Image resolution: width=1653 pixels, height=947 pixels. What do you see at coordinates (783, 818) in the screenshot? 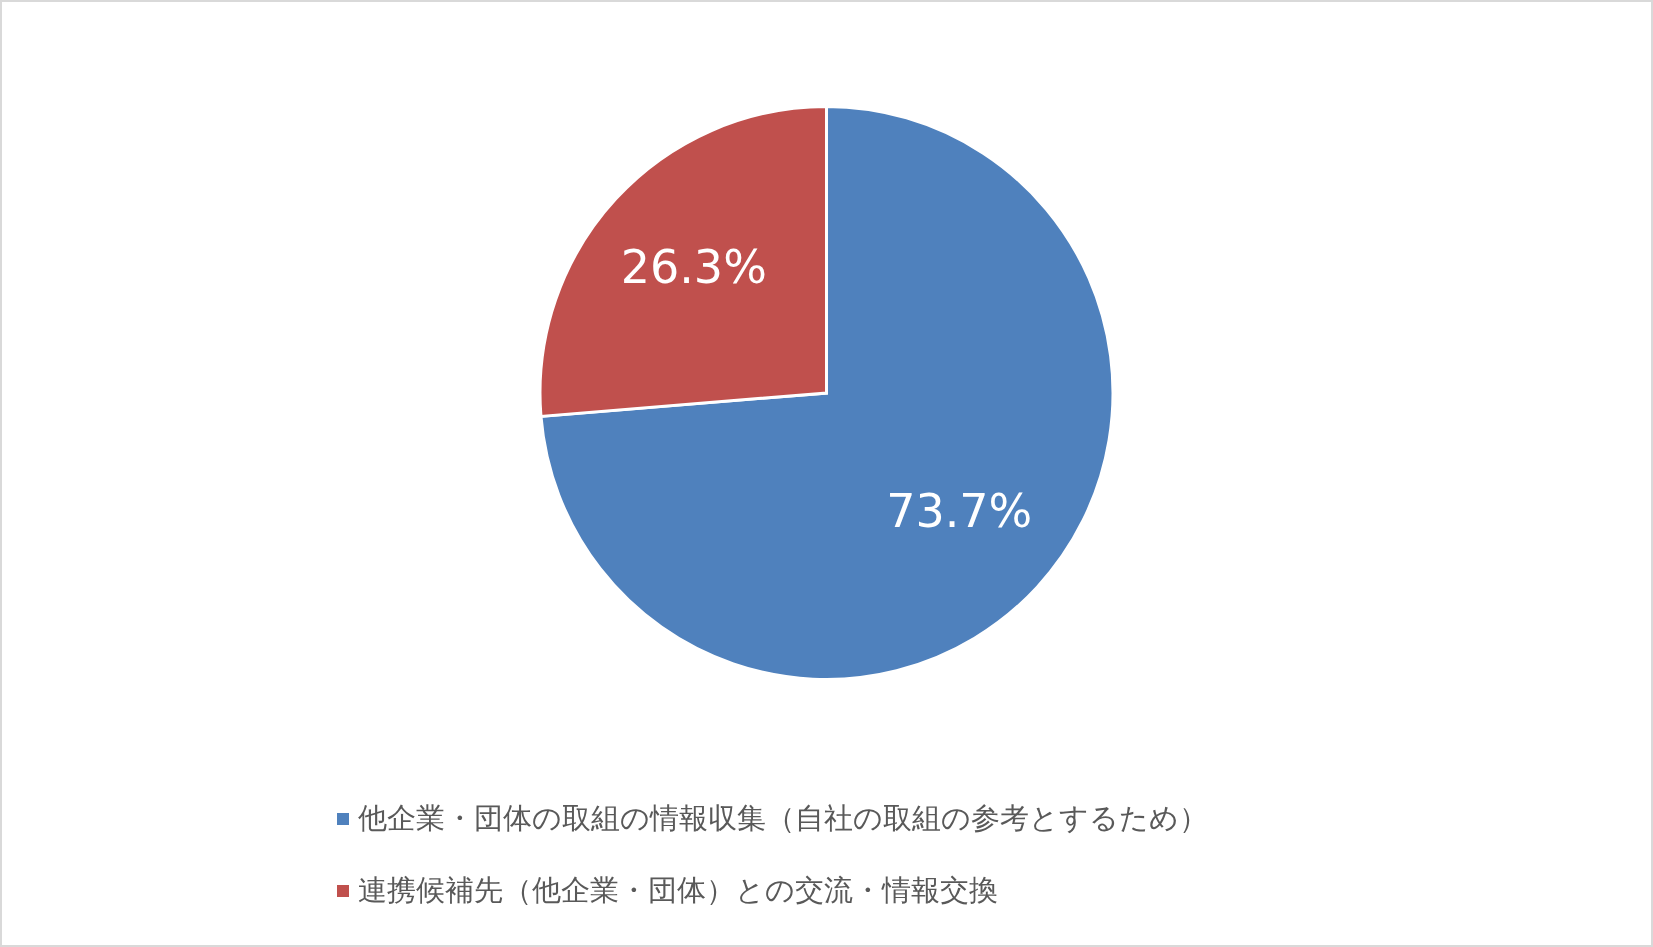
I see `legend-label: 他企業・団体の取組の情報収集（自社の取組の参考とするため）` at bounding box center [783, 818].